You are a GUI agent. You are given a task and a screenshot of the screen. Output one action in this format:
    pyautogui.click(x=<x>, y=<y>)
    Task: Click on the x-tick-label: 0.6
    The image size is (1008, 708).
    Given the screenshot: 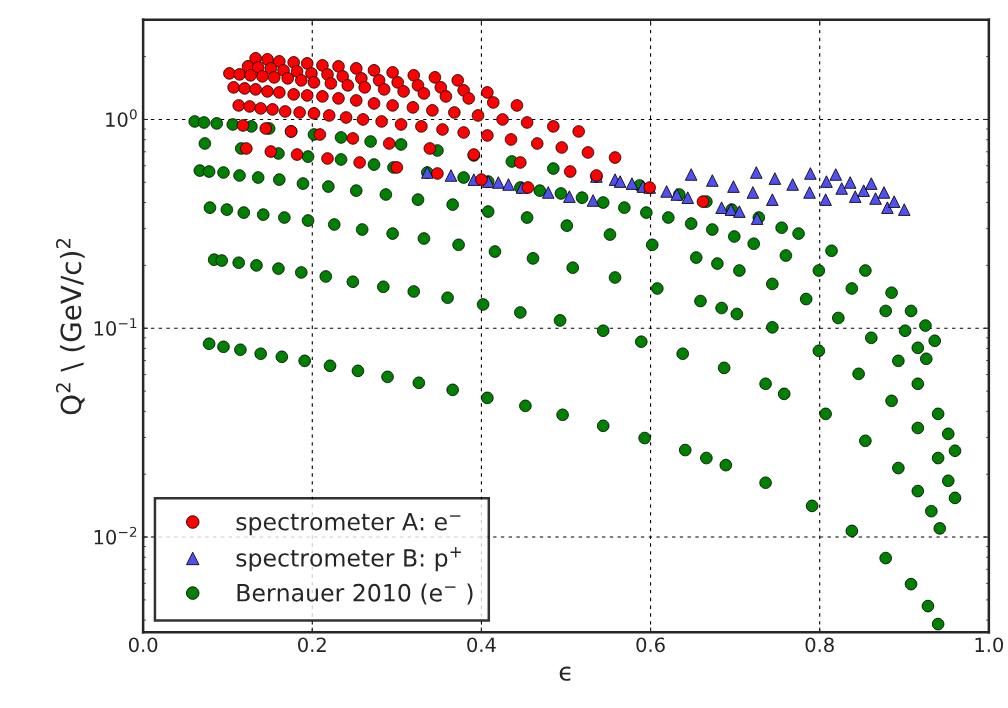 What is the action you would take?
    pyautogui.click(x=650, y=645)
    